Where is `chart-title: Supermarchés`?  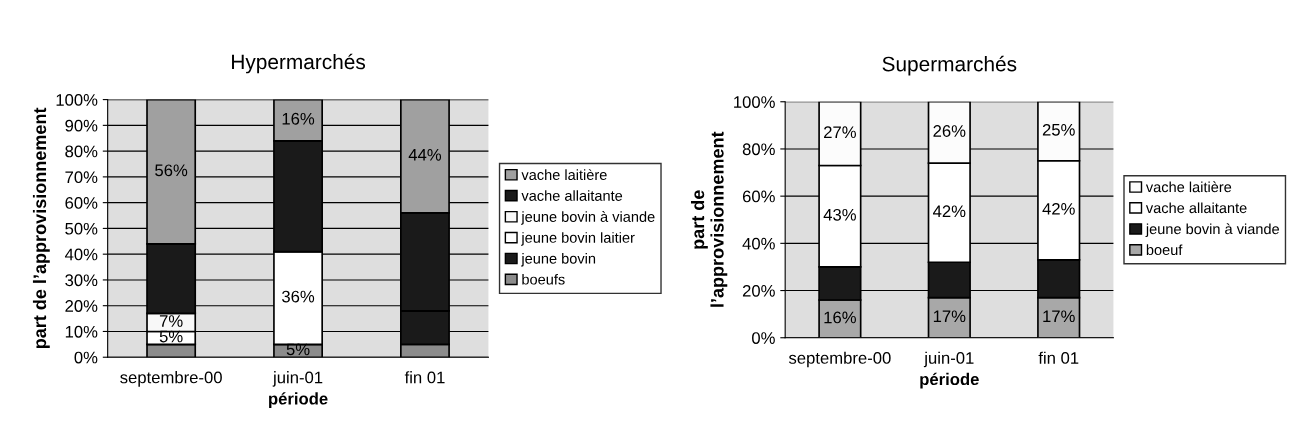
chart-title: Supermarchés is located at coordinates (949, 65).